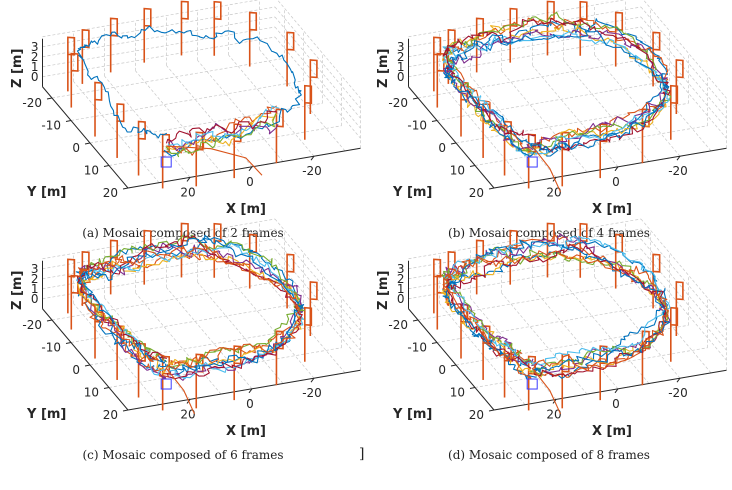  What do you see at coordinates (549, 455) in the screenshot?
I see `subfigure-caption: (d) Mosaic composed of 8 frames` at bounding box center [549, 455].